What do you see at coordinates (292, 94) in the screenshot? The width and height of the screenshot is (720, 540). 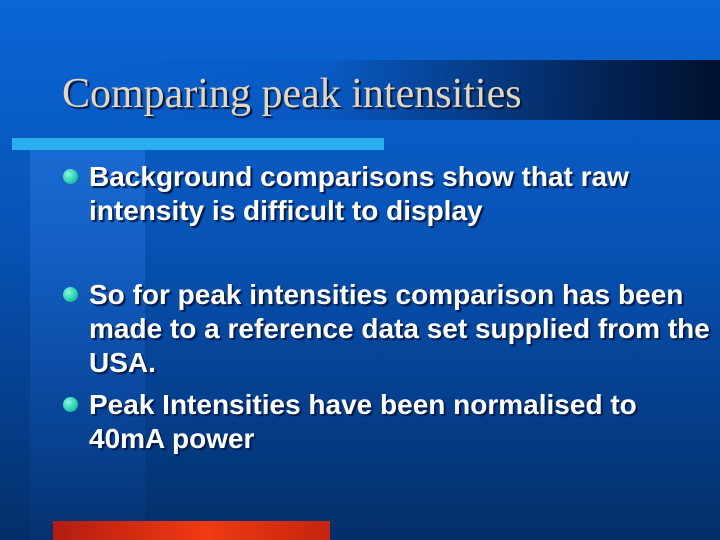 I see `slide-title: Comparing peak intensities` at bounding box center [292, 94].